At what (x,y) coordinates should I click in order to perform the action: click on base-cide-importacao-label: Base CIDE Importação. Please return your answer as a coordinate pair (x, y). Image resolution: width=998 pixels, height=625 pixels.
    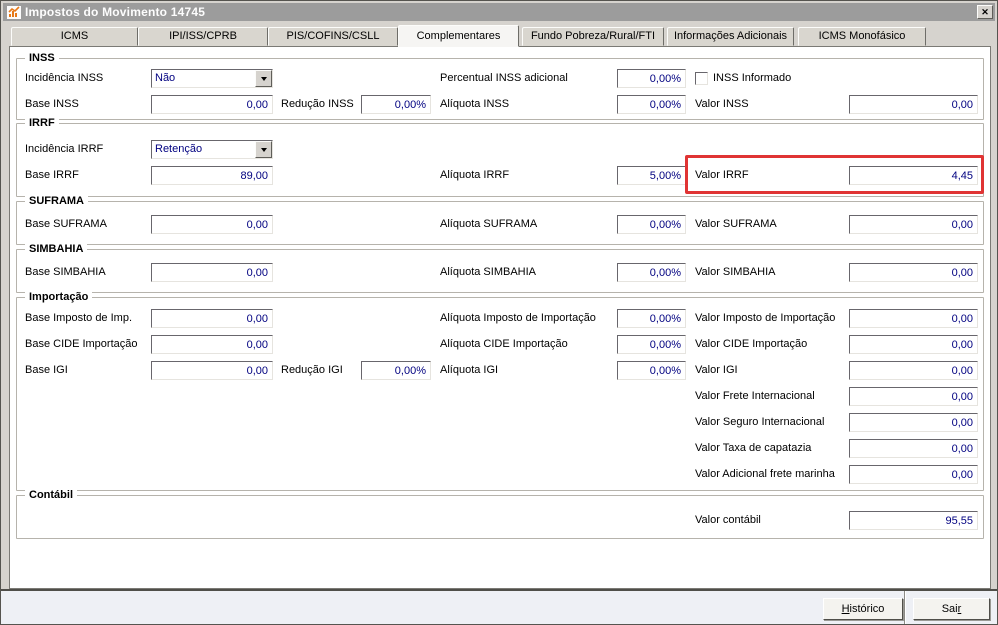
    Looking at the image, I should click on (81, 344).